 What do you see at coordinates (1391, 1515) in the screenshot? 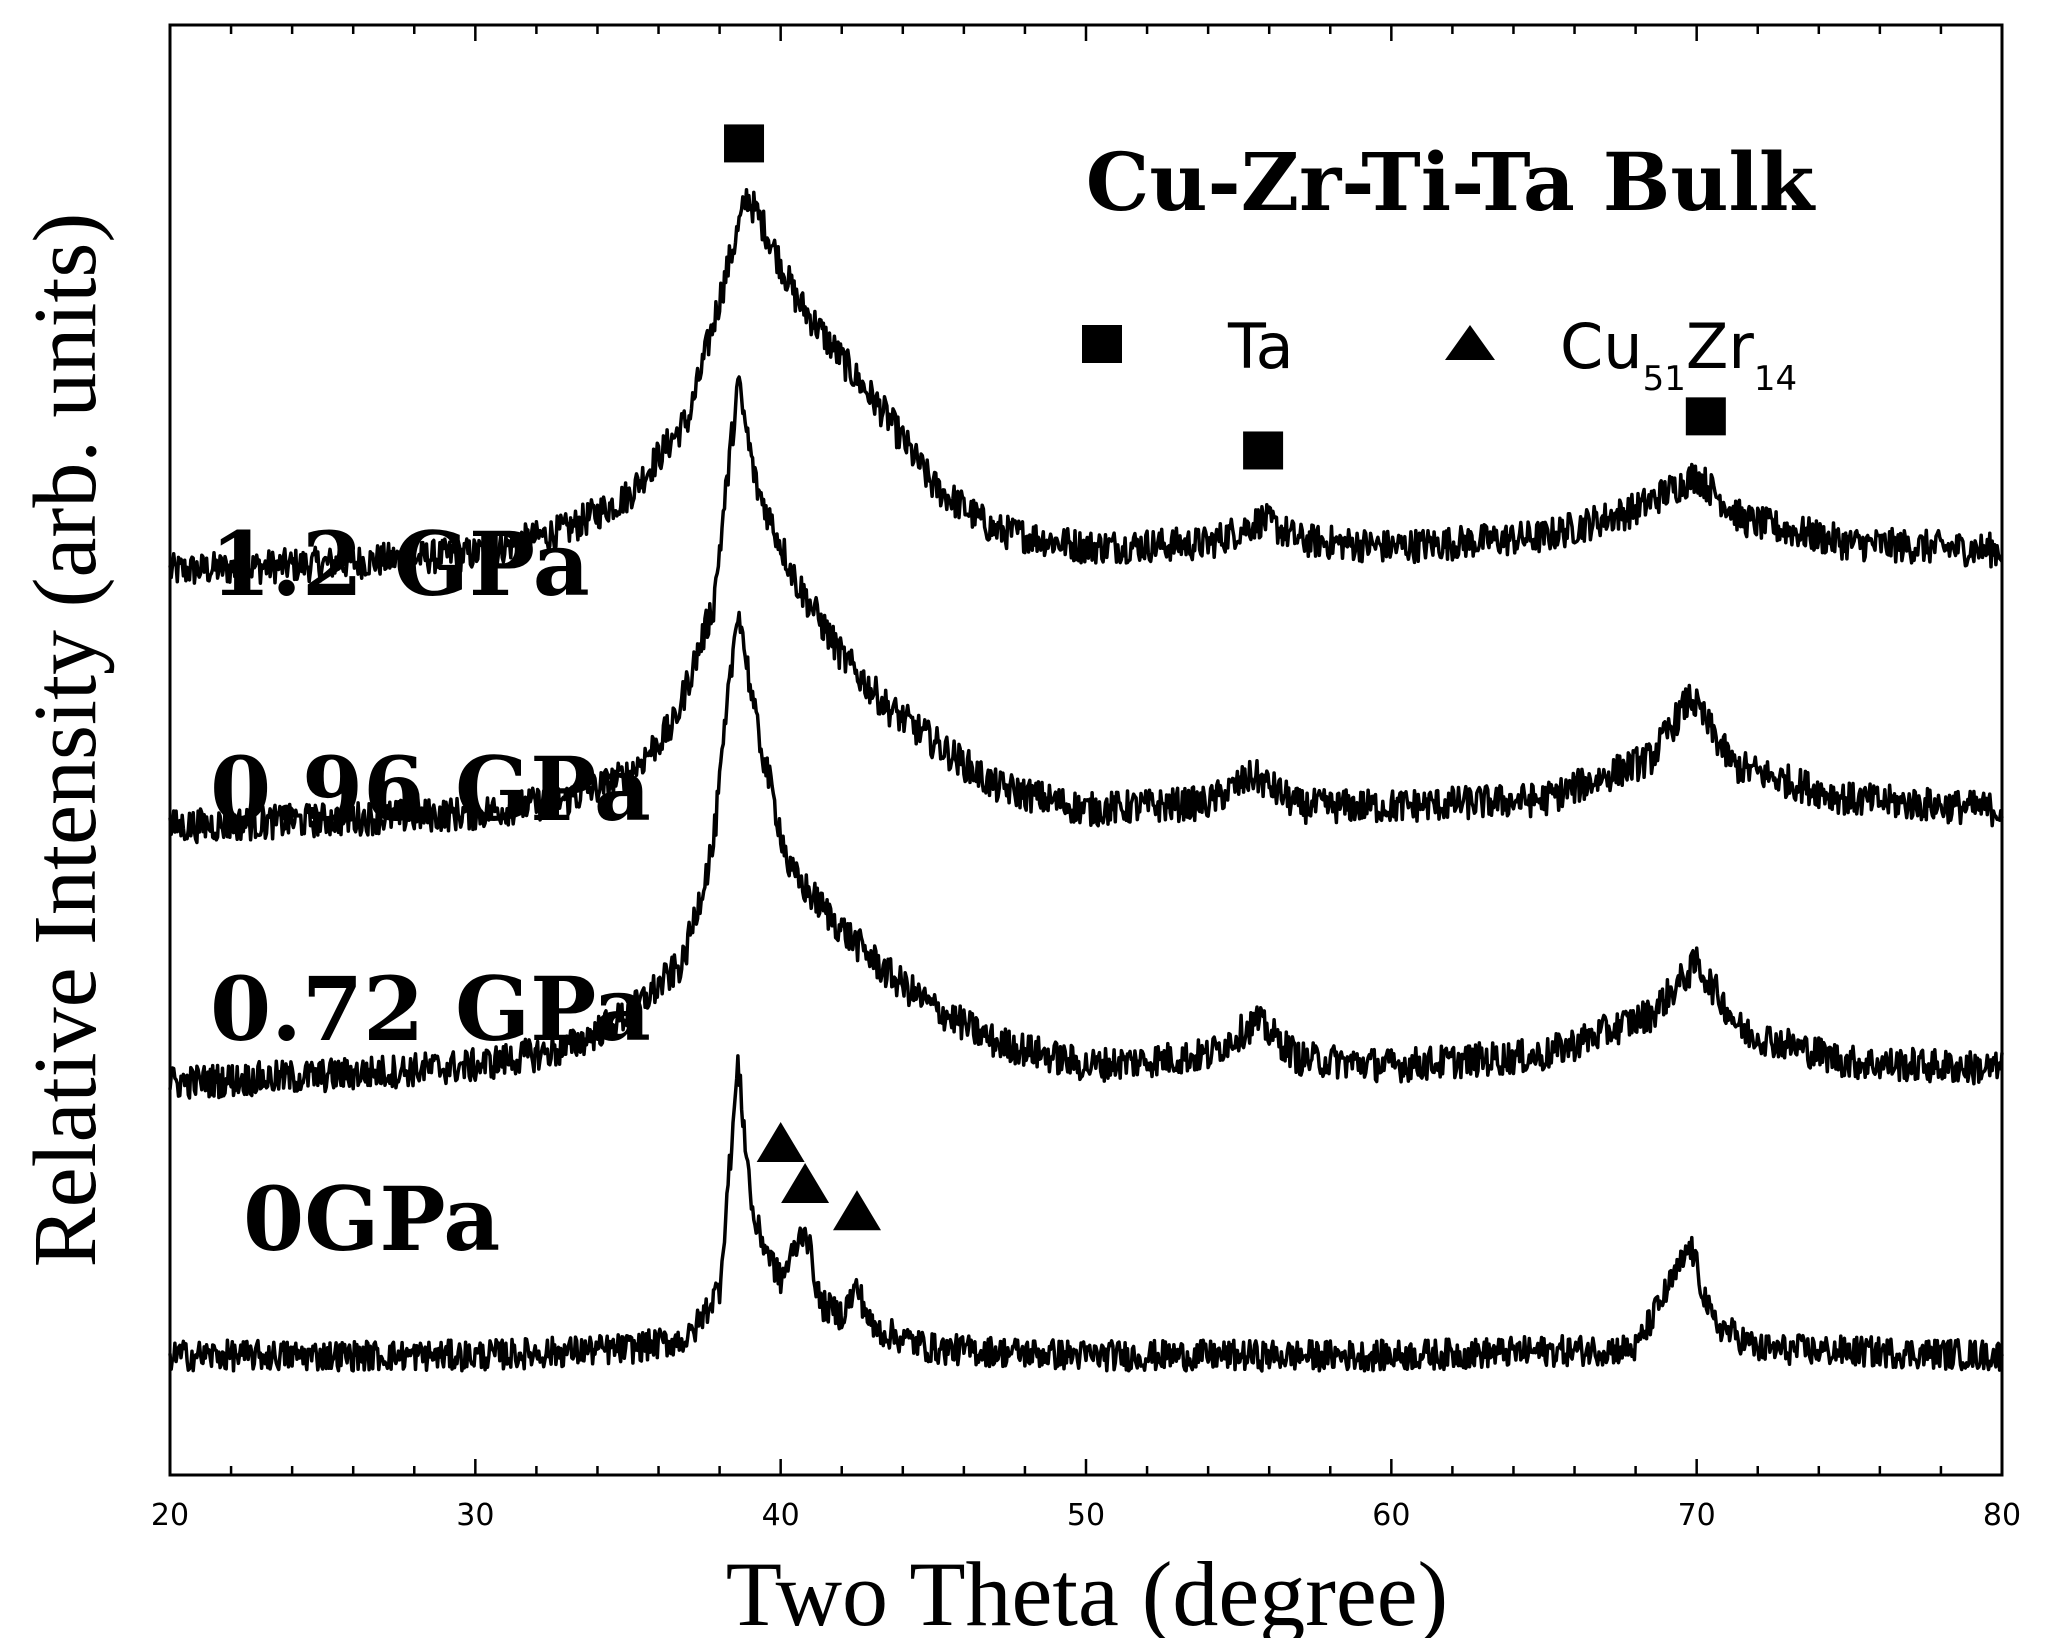
I see `x-tick-label: 60` at bounding box center [1391, 1515].